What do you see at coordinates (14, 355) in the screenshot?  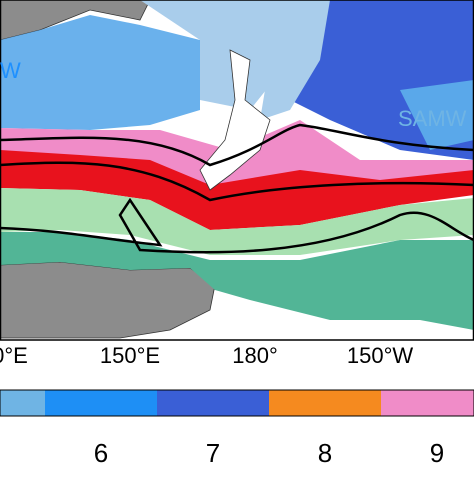 I see `x-tick-label: 0°E` at bounding box center [14, 355].